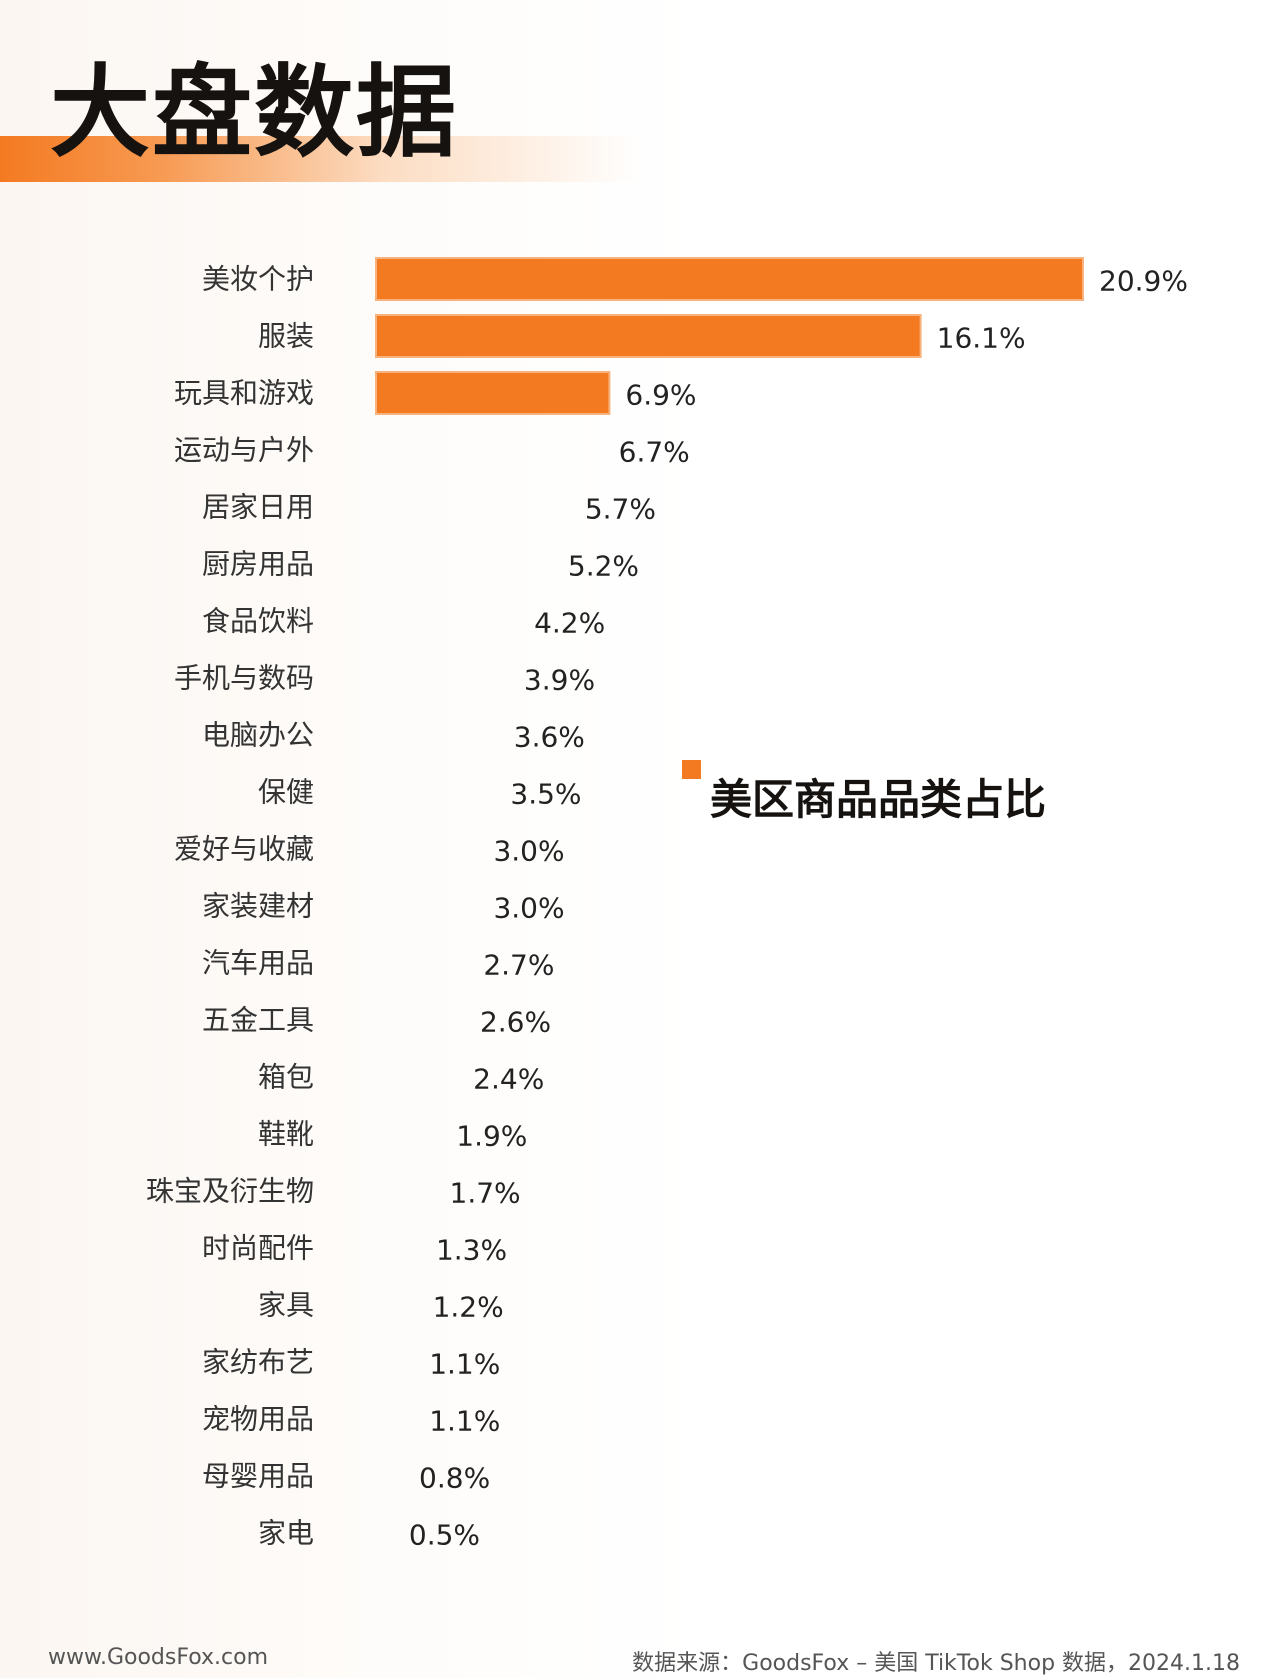  I want to click on category-label: 家具, so click(286, 1305).